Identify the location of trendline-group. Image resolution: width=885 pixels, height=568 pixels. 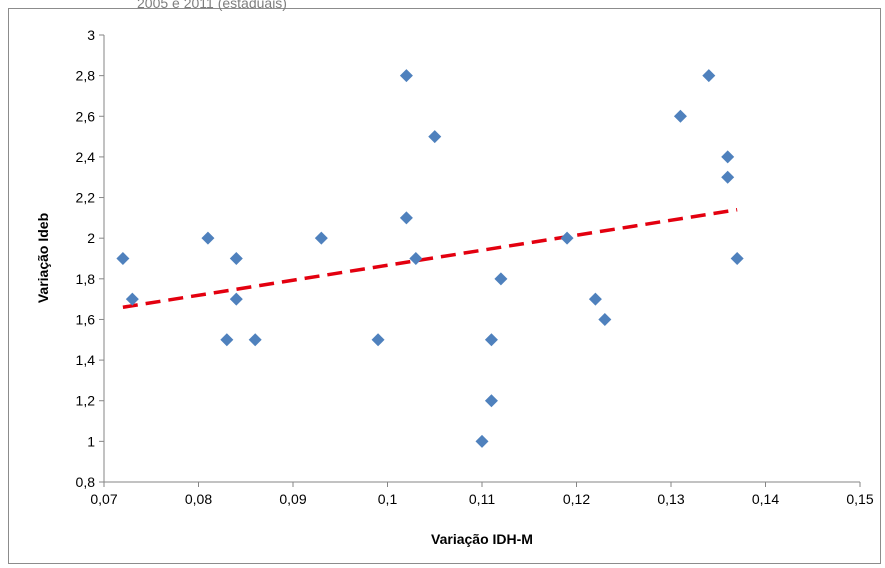
(430, 258).